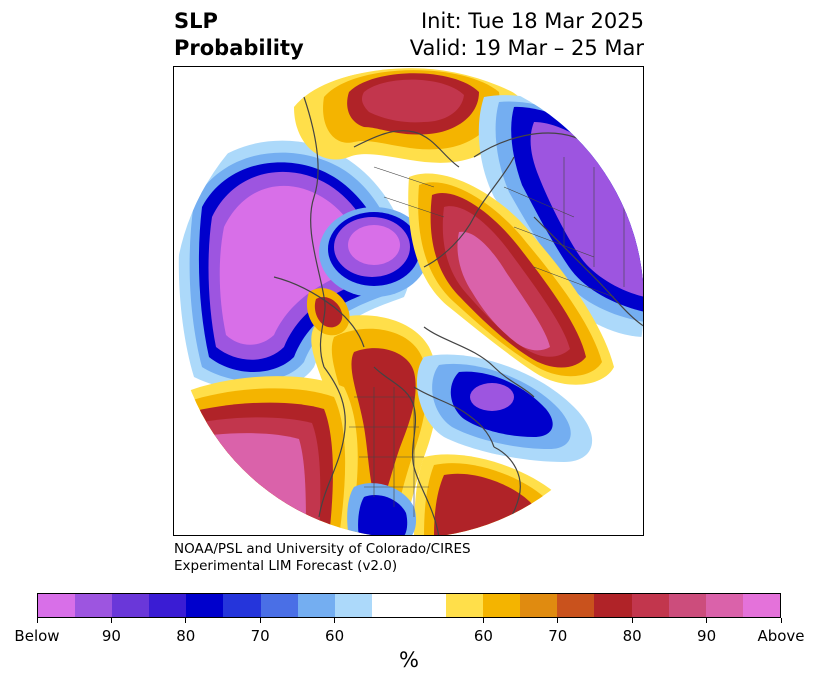 This screenshot has width=819, height=686. What do you see at coordinates (781, 636) in the screenshot?
I see `colorbar-label: Above` at bounding box center [781, 636].